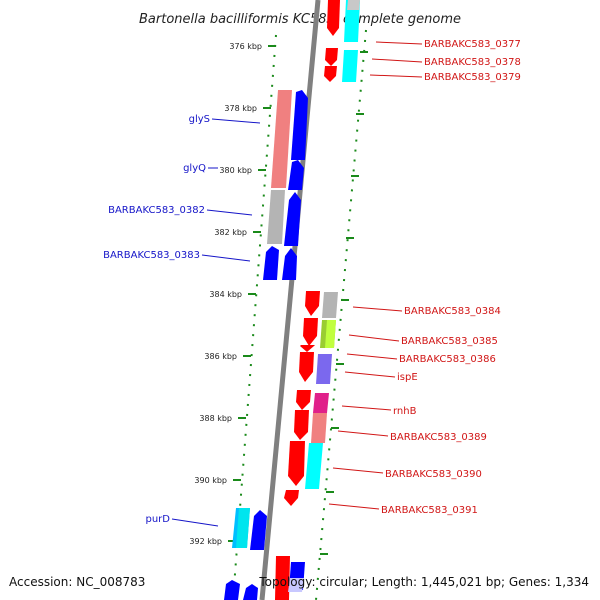  Describe the element at coordinates (243, 528) in the screenshot. I see `cog-bar-purD-b` at that location.